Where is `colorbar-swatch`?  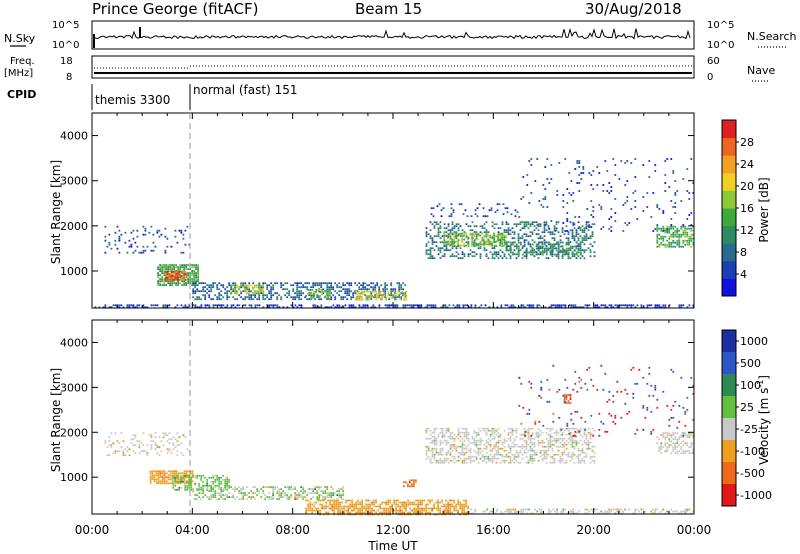 colorbar-swatch is located at coordinates (729, 129).